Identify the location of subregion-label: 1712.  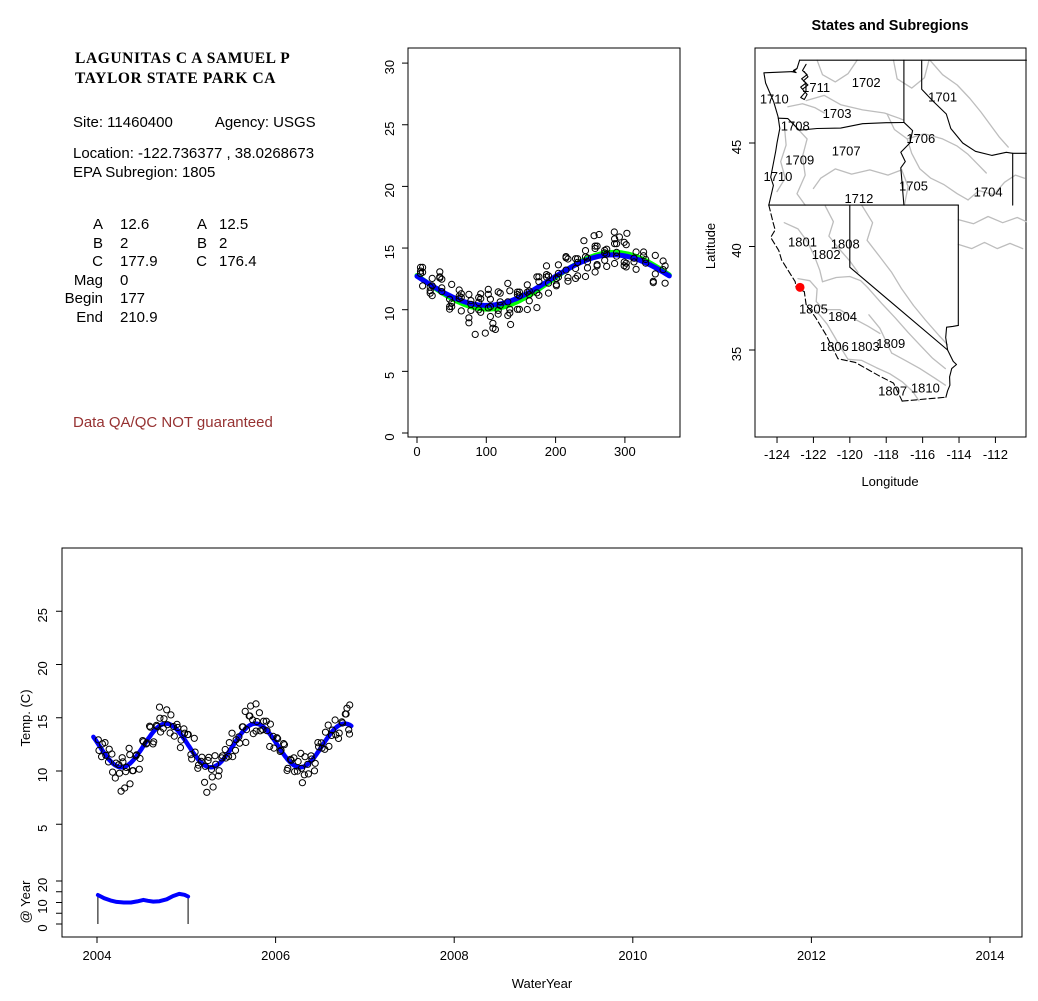
(858, 198).